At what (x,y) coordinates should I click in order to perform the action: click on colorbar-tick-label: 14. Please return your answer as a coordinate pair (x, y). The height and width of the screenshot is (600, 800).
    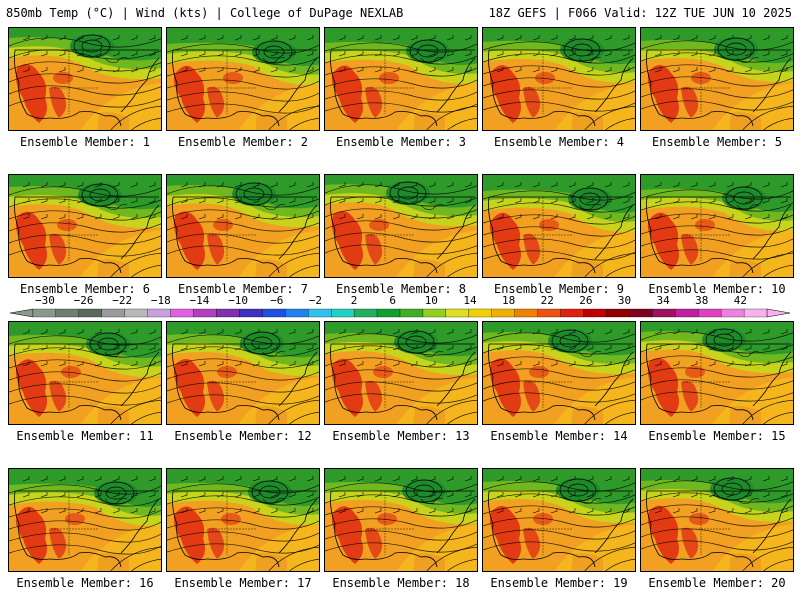
    Looking at the image, I should click on (470, 300).